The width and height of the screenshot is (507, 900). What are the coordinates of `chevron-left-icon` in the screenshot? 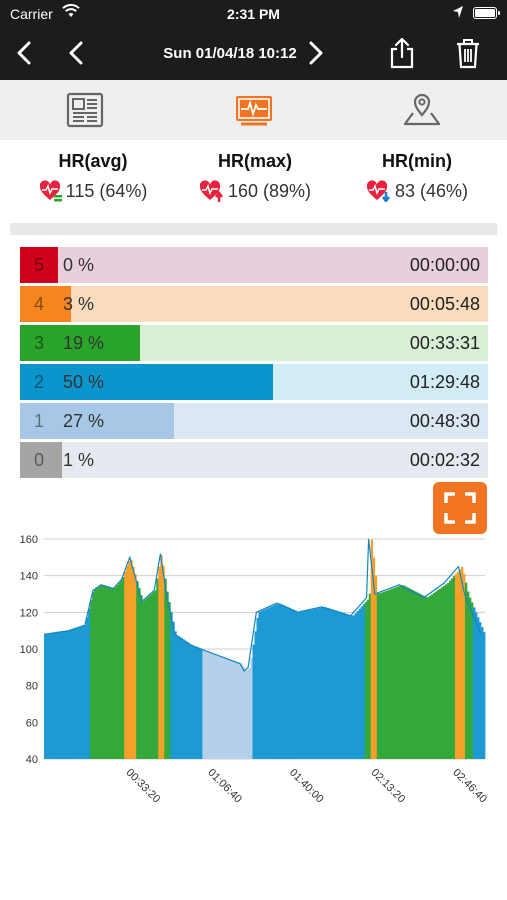 It's located at (76, 53).